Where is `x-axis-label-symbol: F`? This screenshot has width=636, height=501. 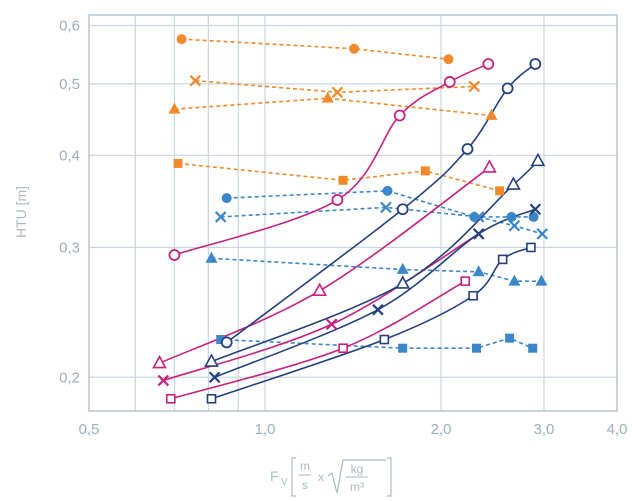 x-axis-label-symbol: F is located at coordinates (274, 476).